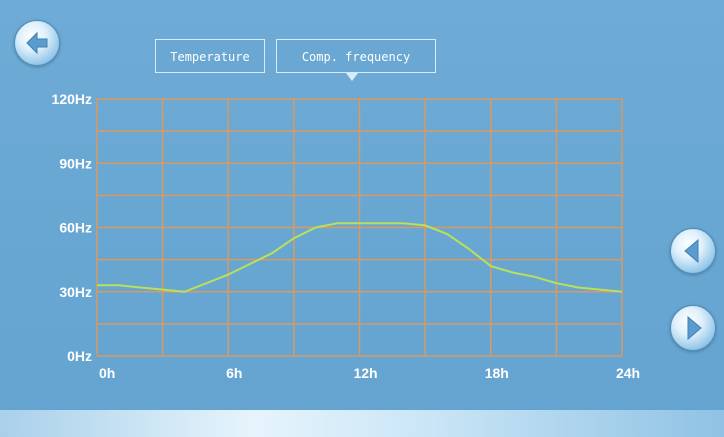 This screenshot has height=437, width=724. I want to click on x-tick-label: 12h, so click(365, 373).